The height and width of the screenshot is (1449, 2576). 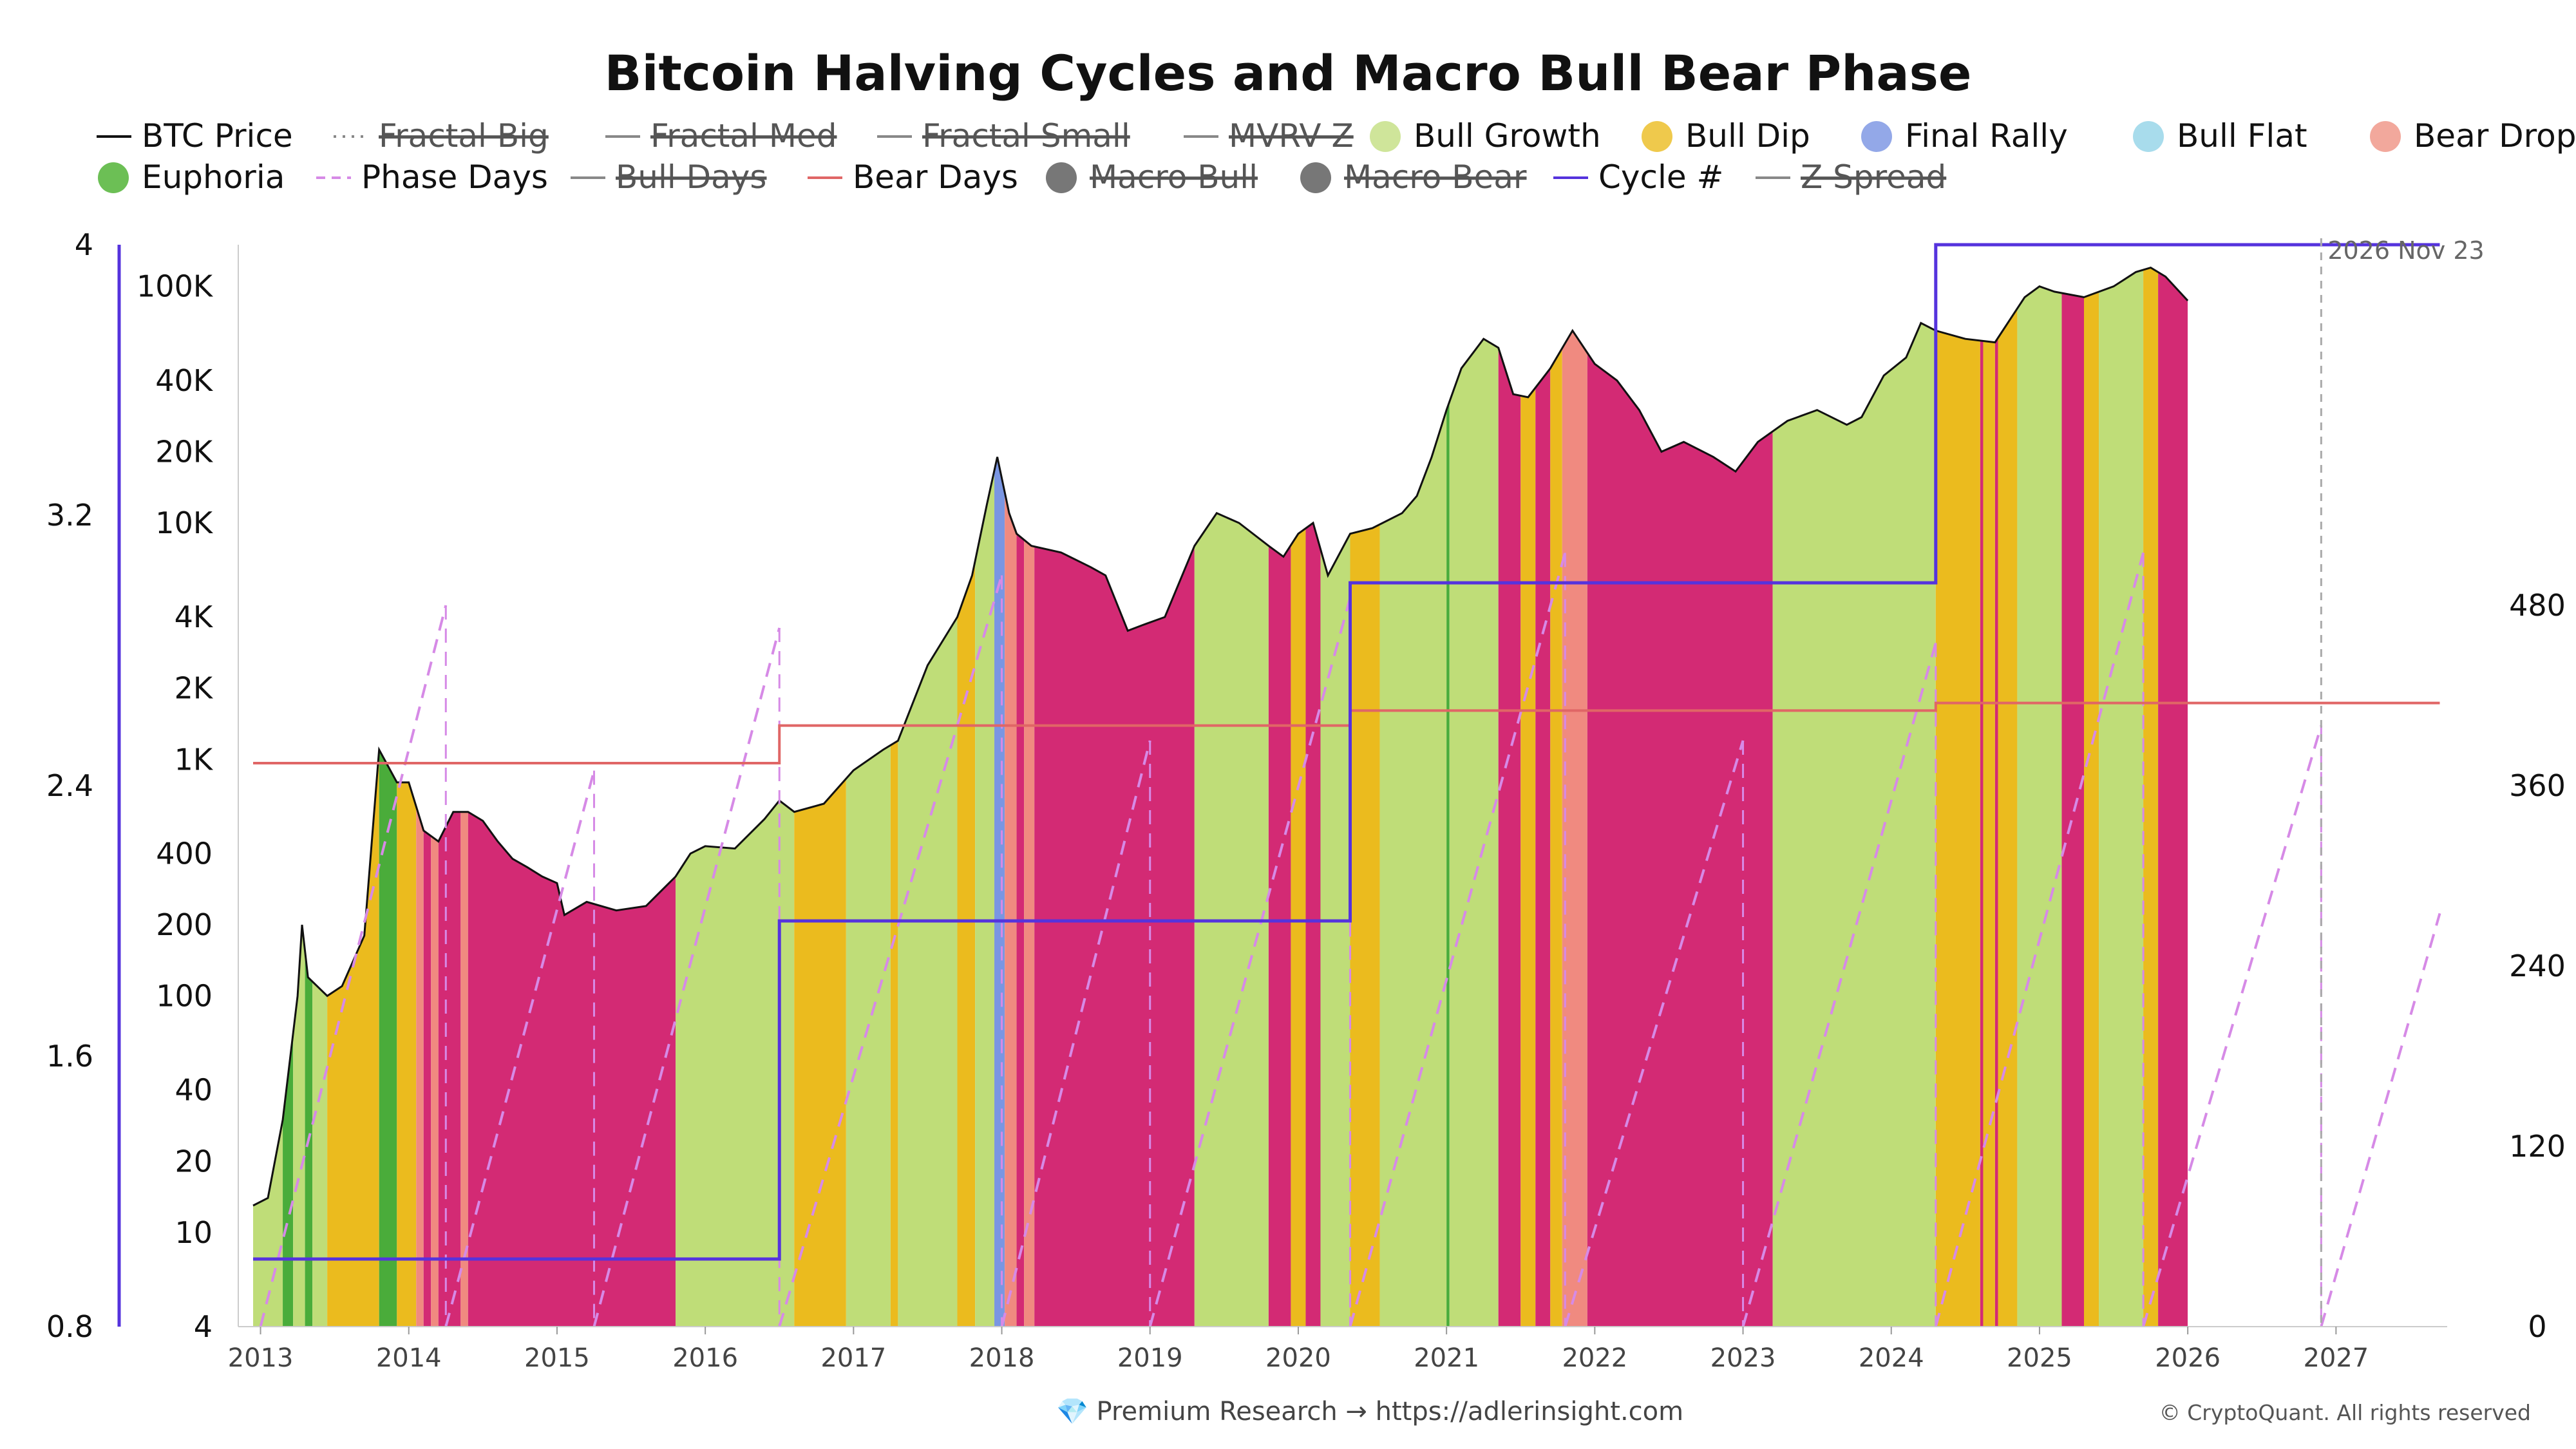 What do you see at coordinates (261, 1358) in the screenshot?
I see `x-tick-label: 2013` at bounding box center [261, 1358].